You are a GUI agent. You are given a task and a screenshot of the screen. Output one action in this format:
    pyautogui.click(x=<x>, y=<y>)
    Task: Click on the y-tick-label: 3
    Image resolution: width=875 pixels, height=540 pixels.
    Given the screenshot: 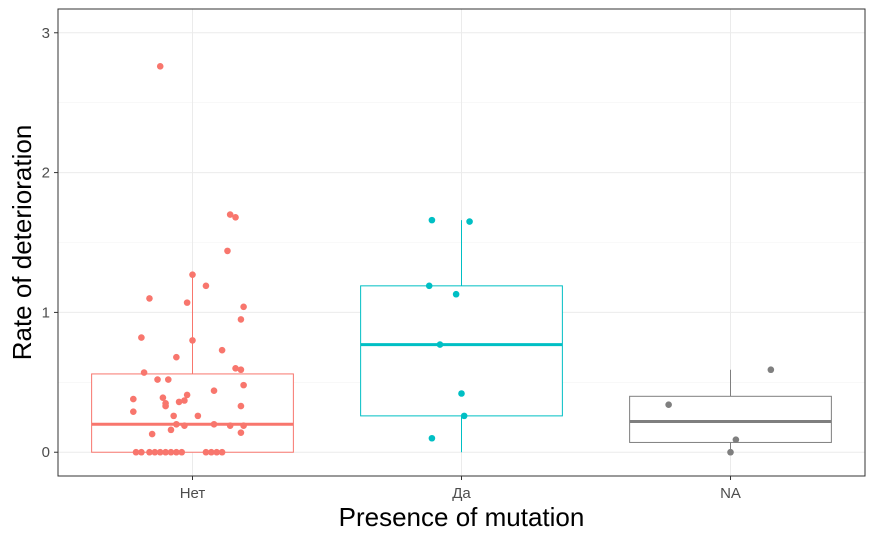 What is the action you would take?
    pyautogui.click(x=46, y=33)
    